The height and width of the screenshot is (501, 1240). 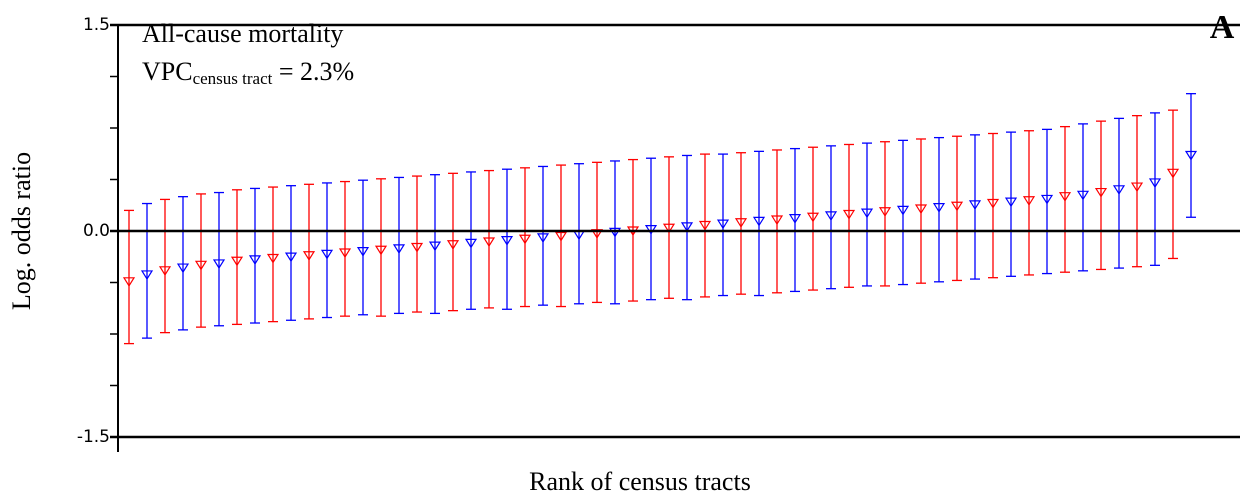 What do you see at coordinates (313, 71) in the screenshot?
I see `vpc-text: = 2.3%` at bounding box center [313, 71].